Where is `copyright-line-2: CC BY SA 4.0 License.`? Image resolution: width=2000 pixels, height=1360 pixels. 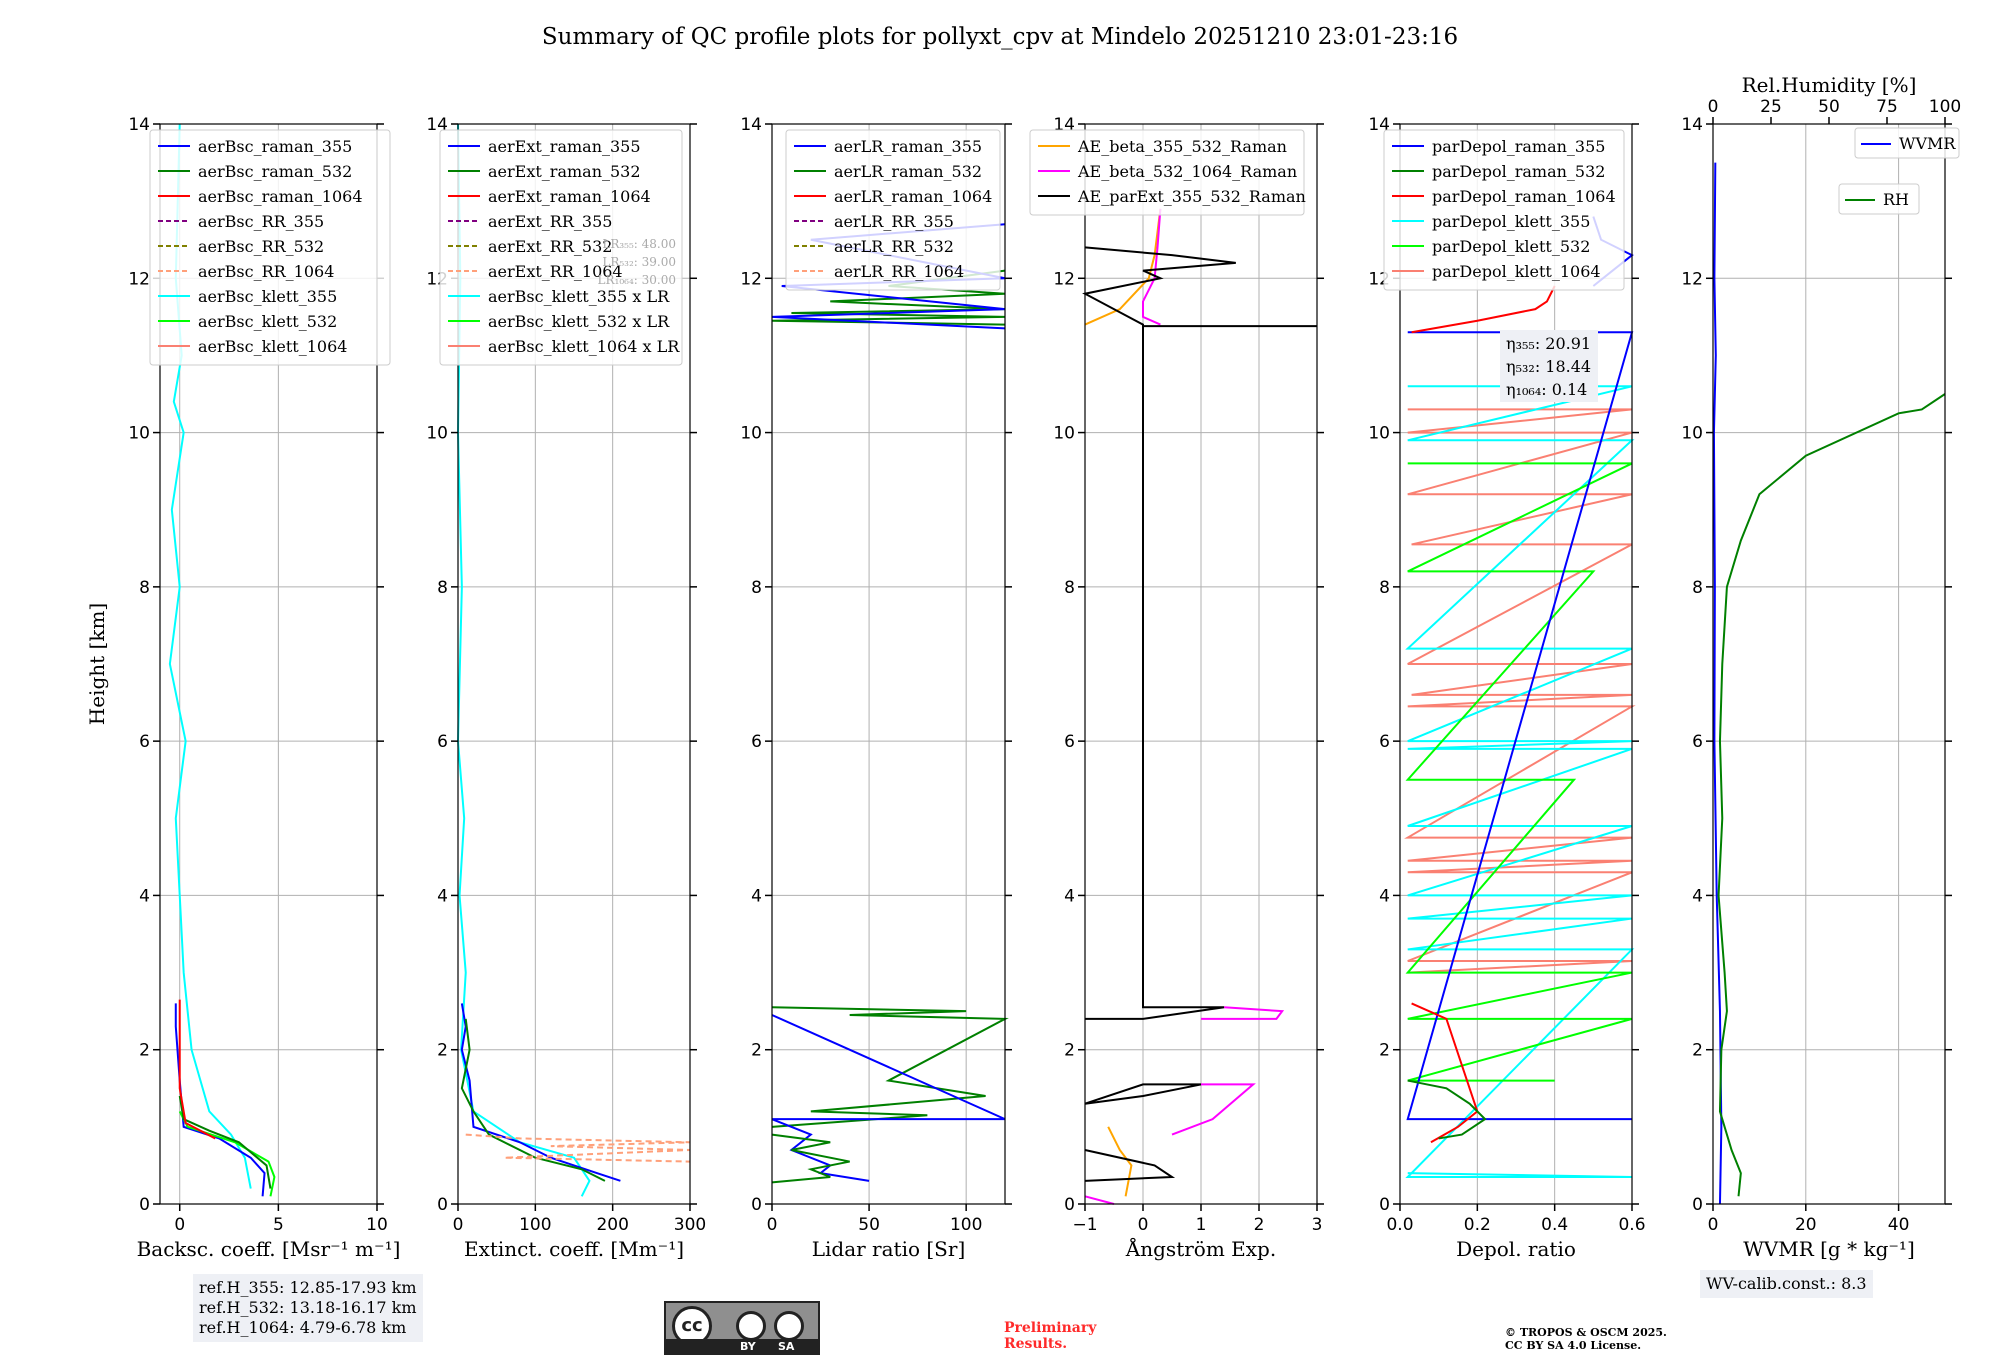 copyright-line-2: CC BY SA 4.0 License. is located at coordinates (1573, 1345).